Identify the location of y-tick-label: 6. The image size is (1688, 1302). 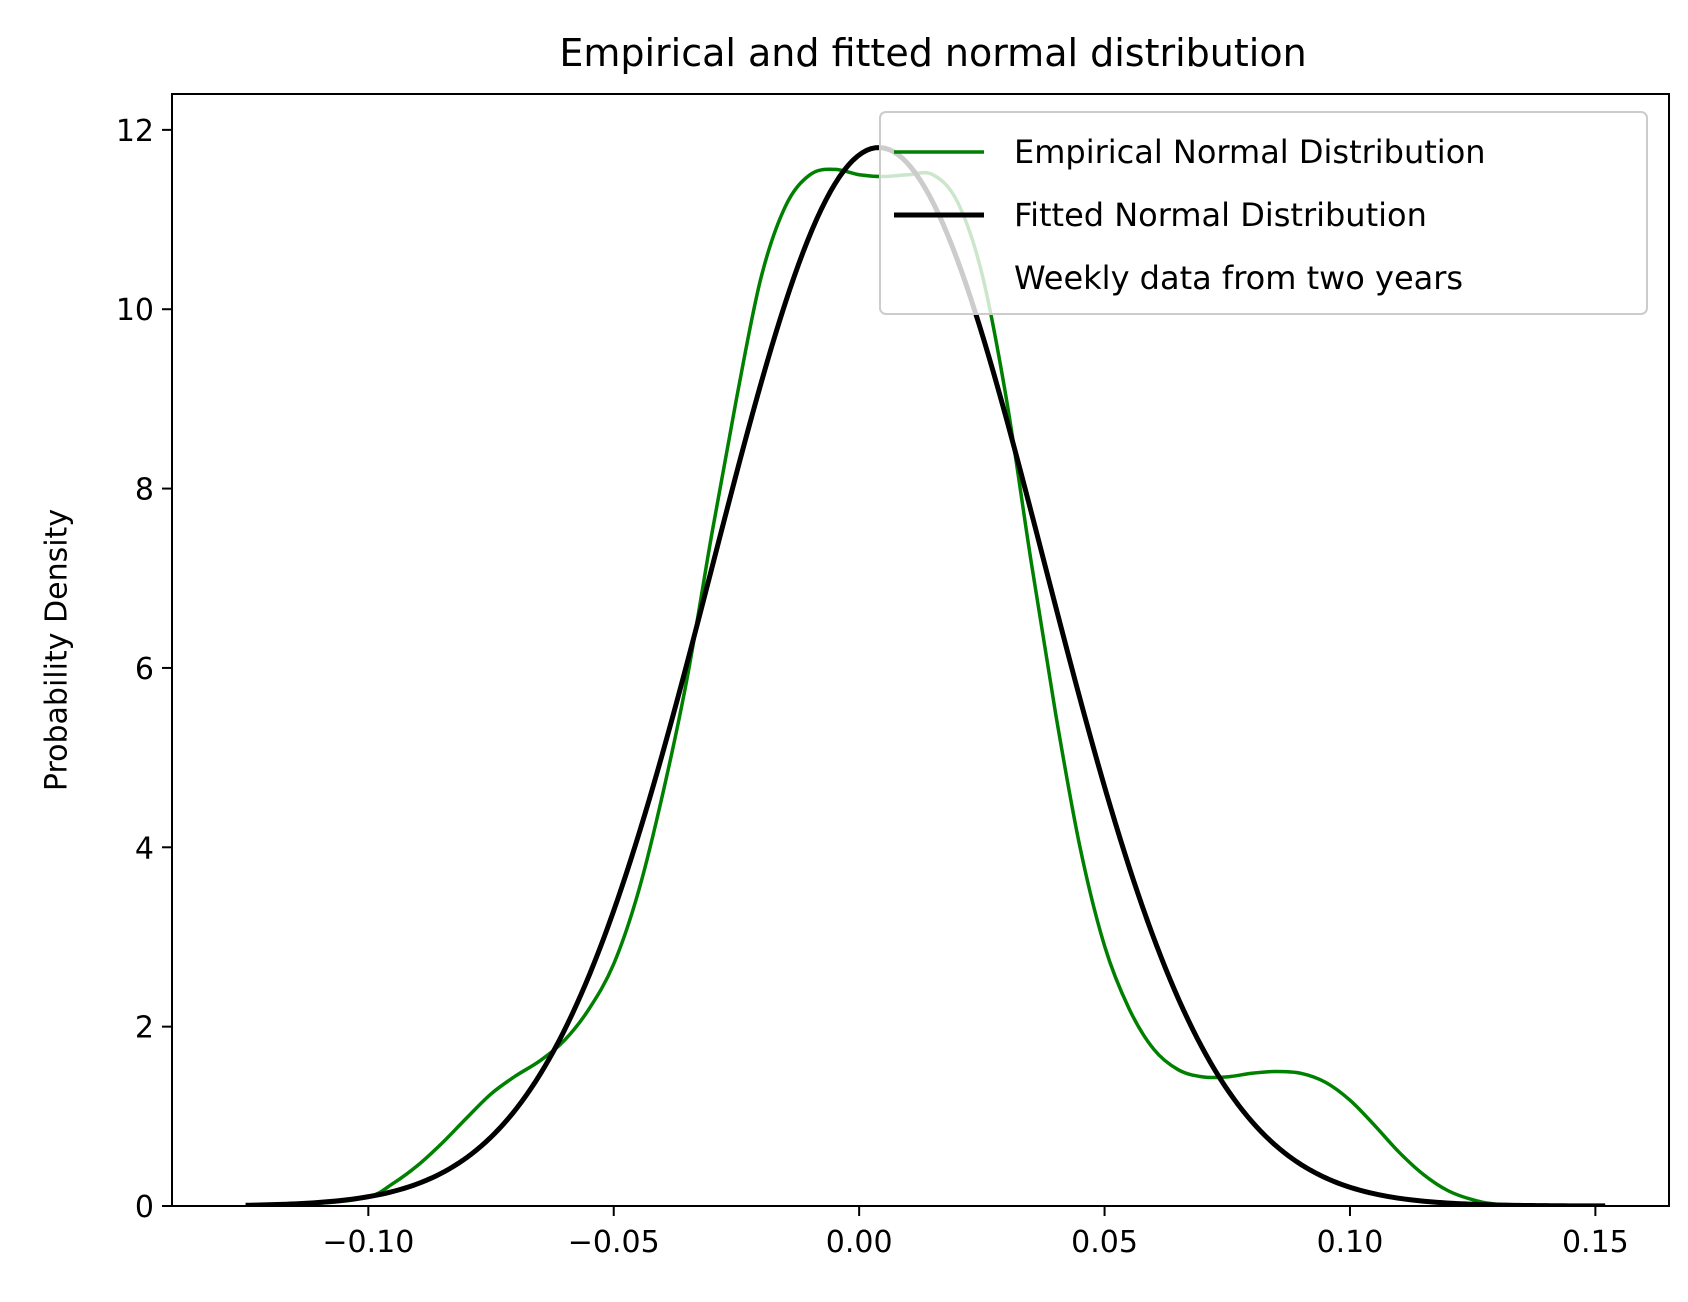
(144, 669).